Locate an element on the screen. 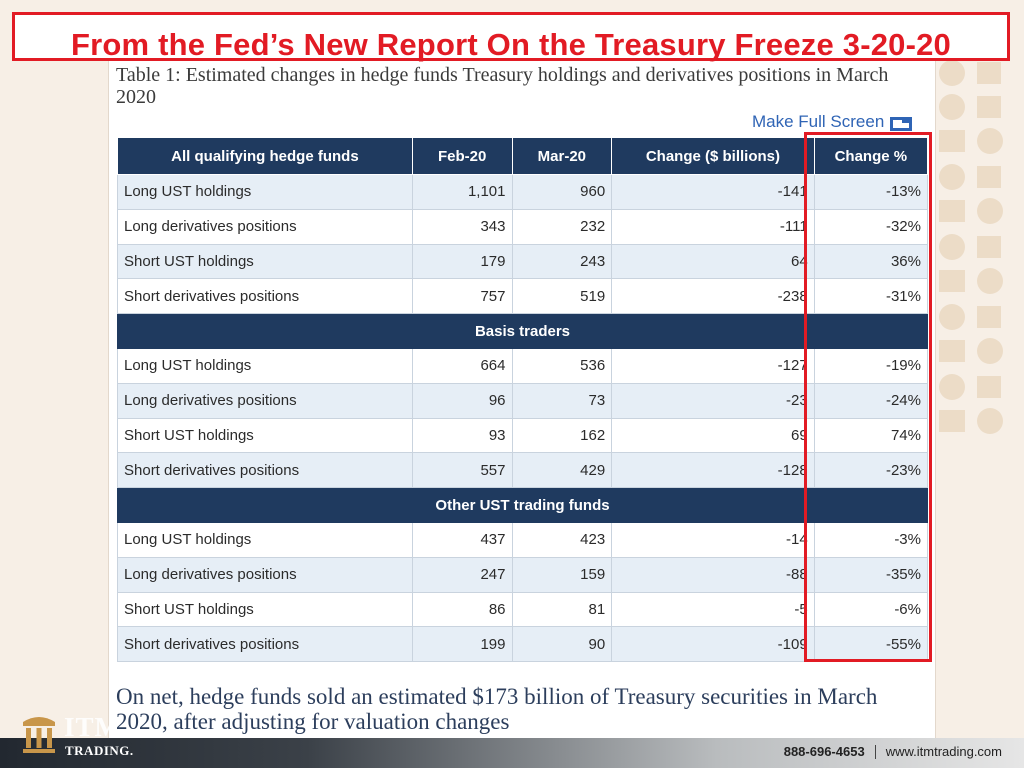 The height and width of the screenshot is (768, 1024). cell-mar: 243 is located at coordinates (562, 261).